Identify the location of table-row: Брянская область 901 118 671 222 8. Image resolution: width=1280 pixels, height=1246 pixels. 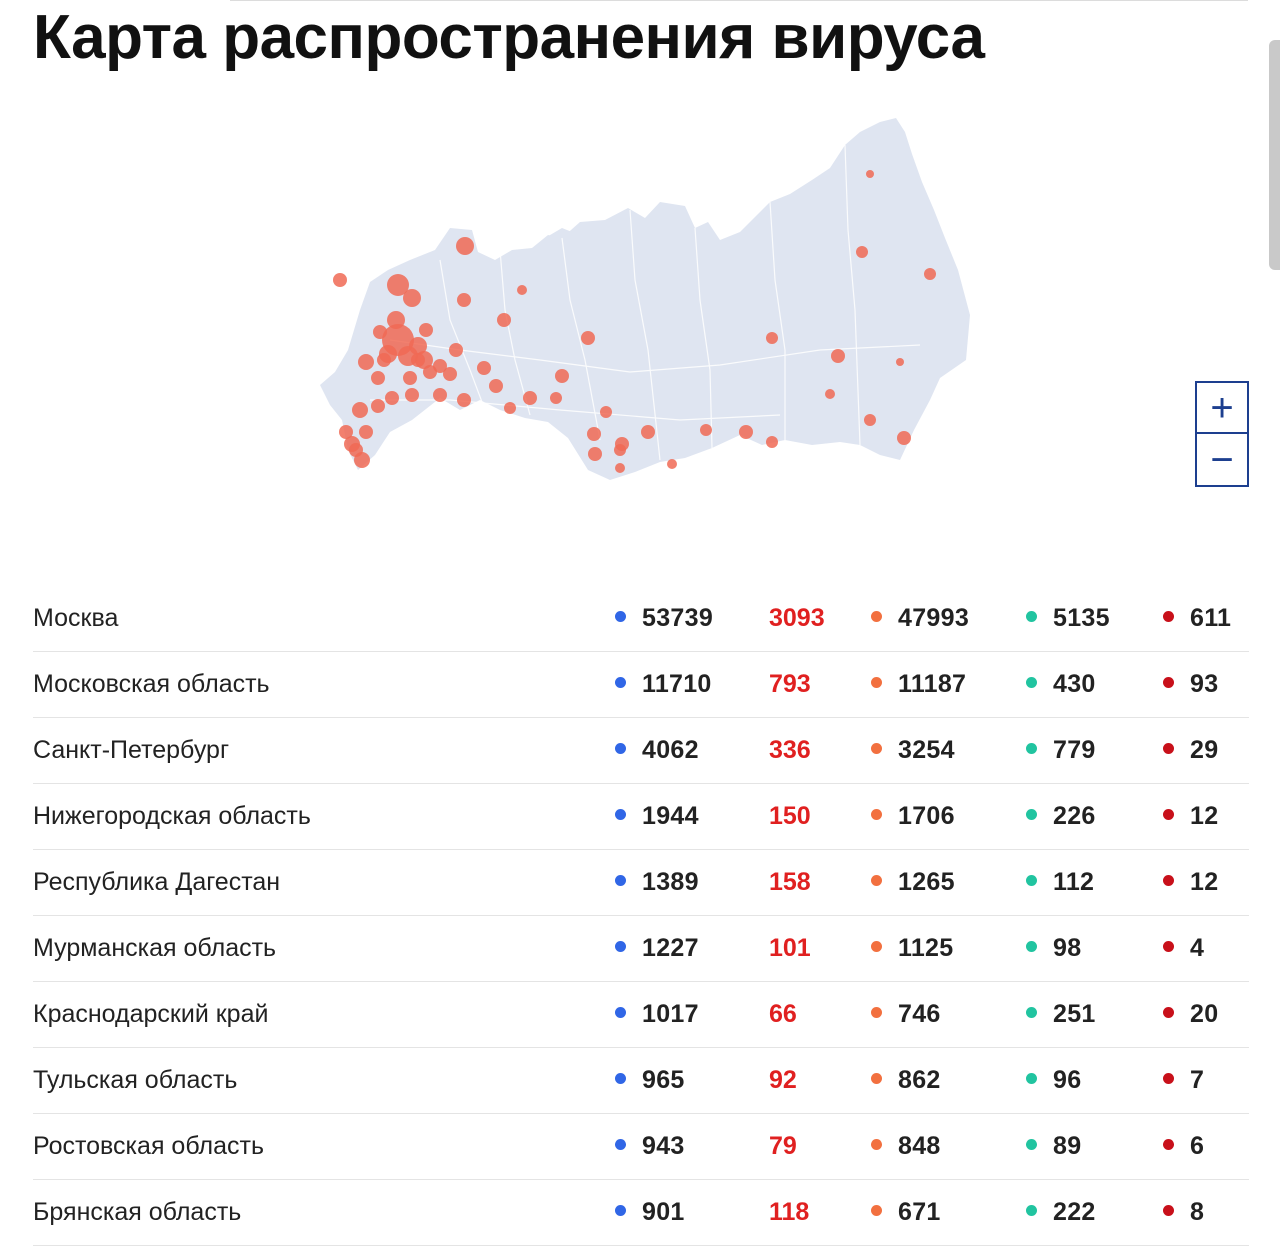
(641, 1213).